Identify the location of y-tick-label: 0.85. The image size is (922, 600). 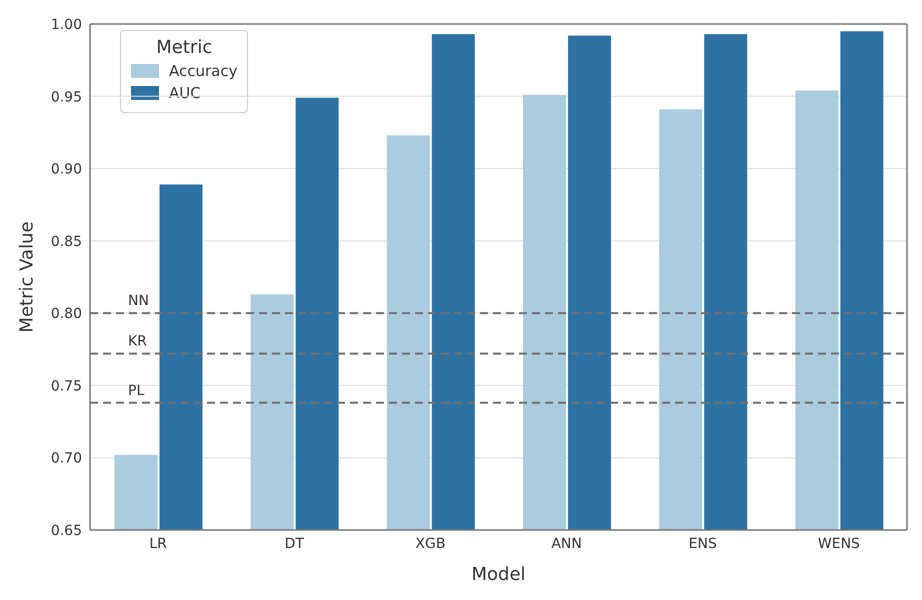
(66, 242).